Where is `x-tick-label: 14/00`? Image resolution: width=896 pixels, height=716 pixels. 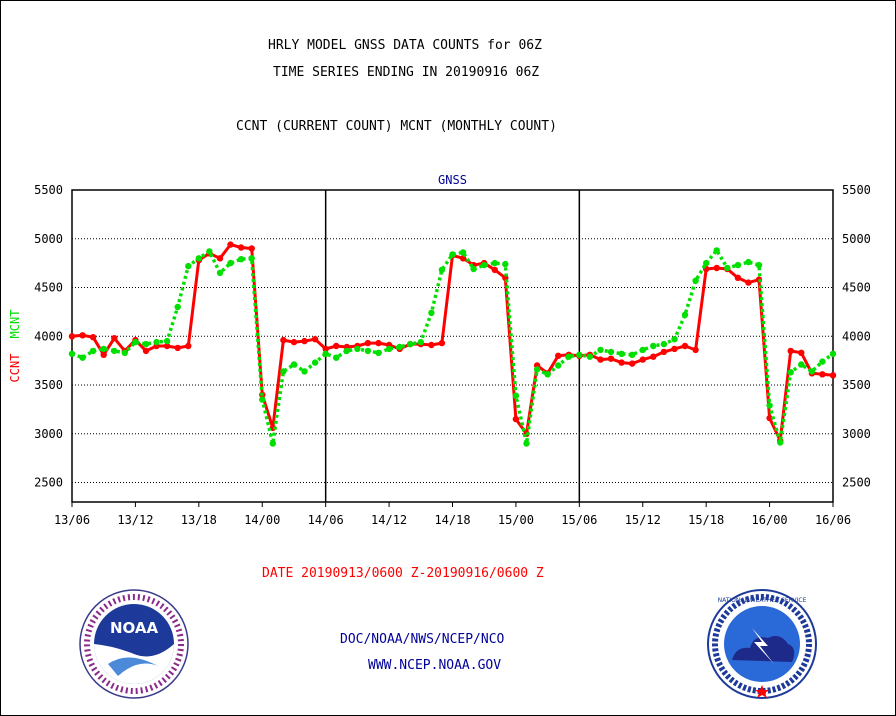 x-tick-label: 14/00 is located at coordinates (262, 520).